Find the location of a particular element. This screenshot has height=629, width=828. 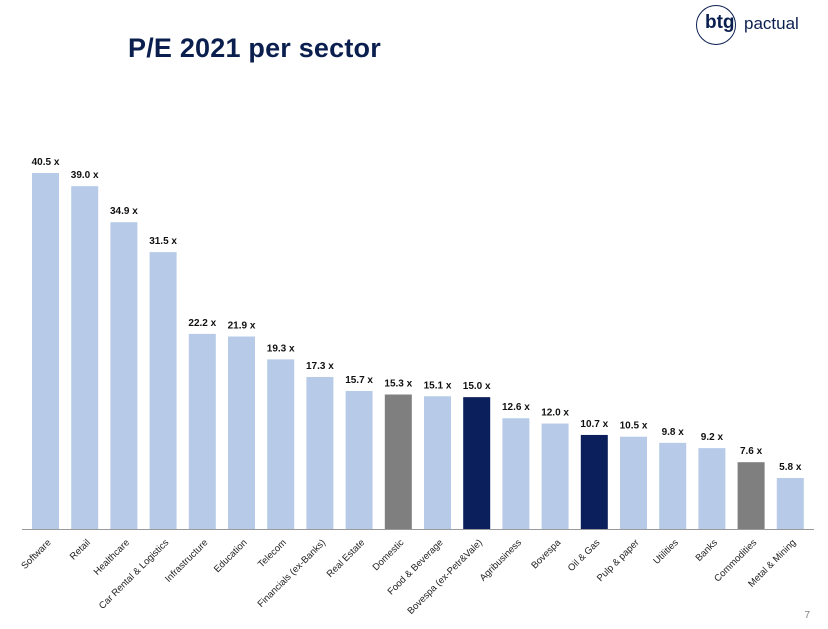

category-label: Utilities is located at coordinates (666, 552).